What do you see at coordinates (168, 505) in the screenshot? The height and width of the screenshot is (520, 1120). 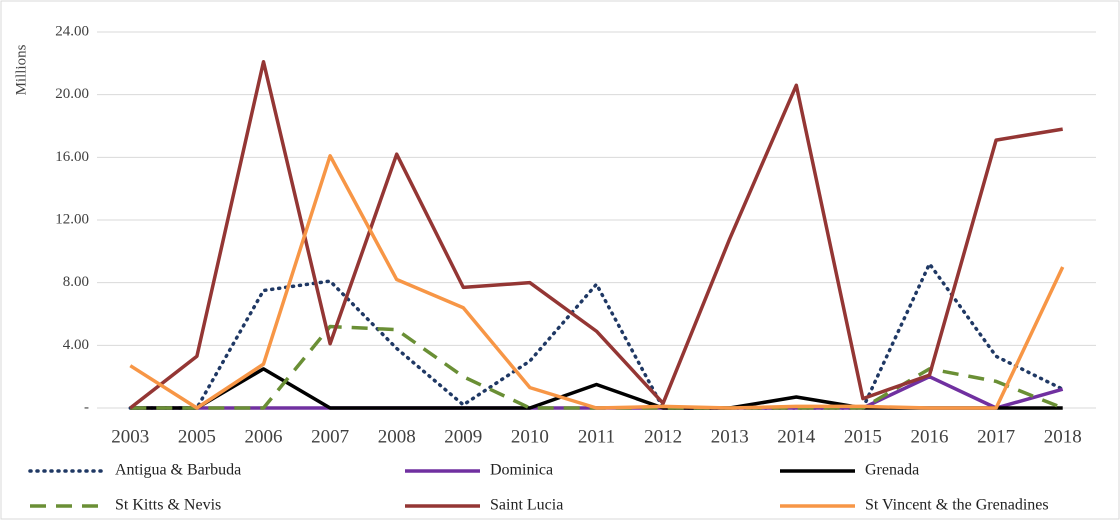 I see `legend-label: St Kitts & Nevis` at bounding box center [168, 505].